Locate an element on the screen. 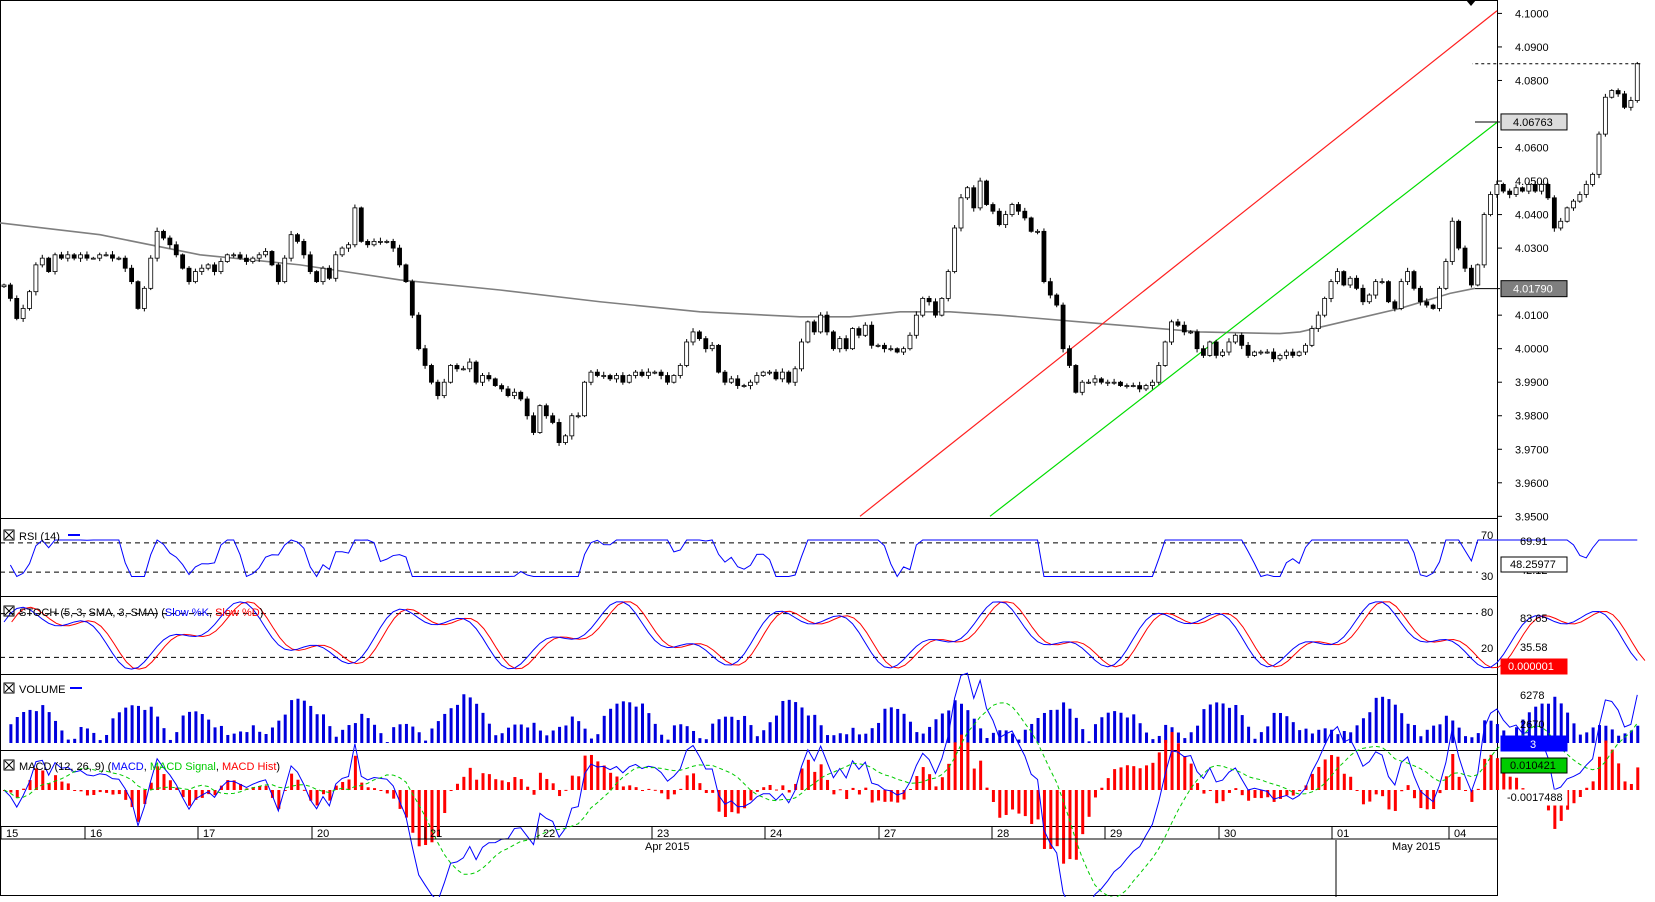  close-stoch-x-icon is located at coordinates (9, 611).